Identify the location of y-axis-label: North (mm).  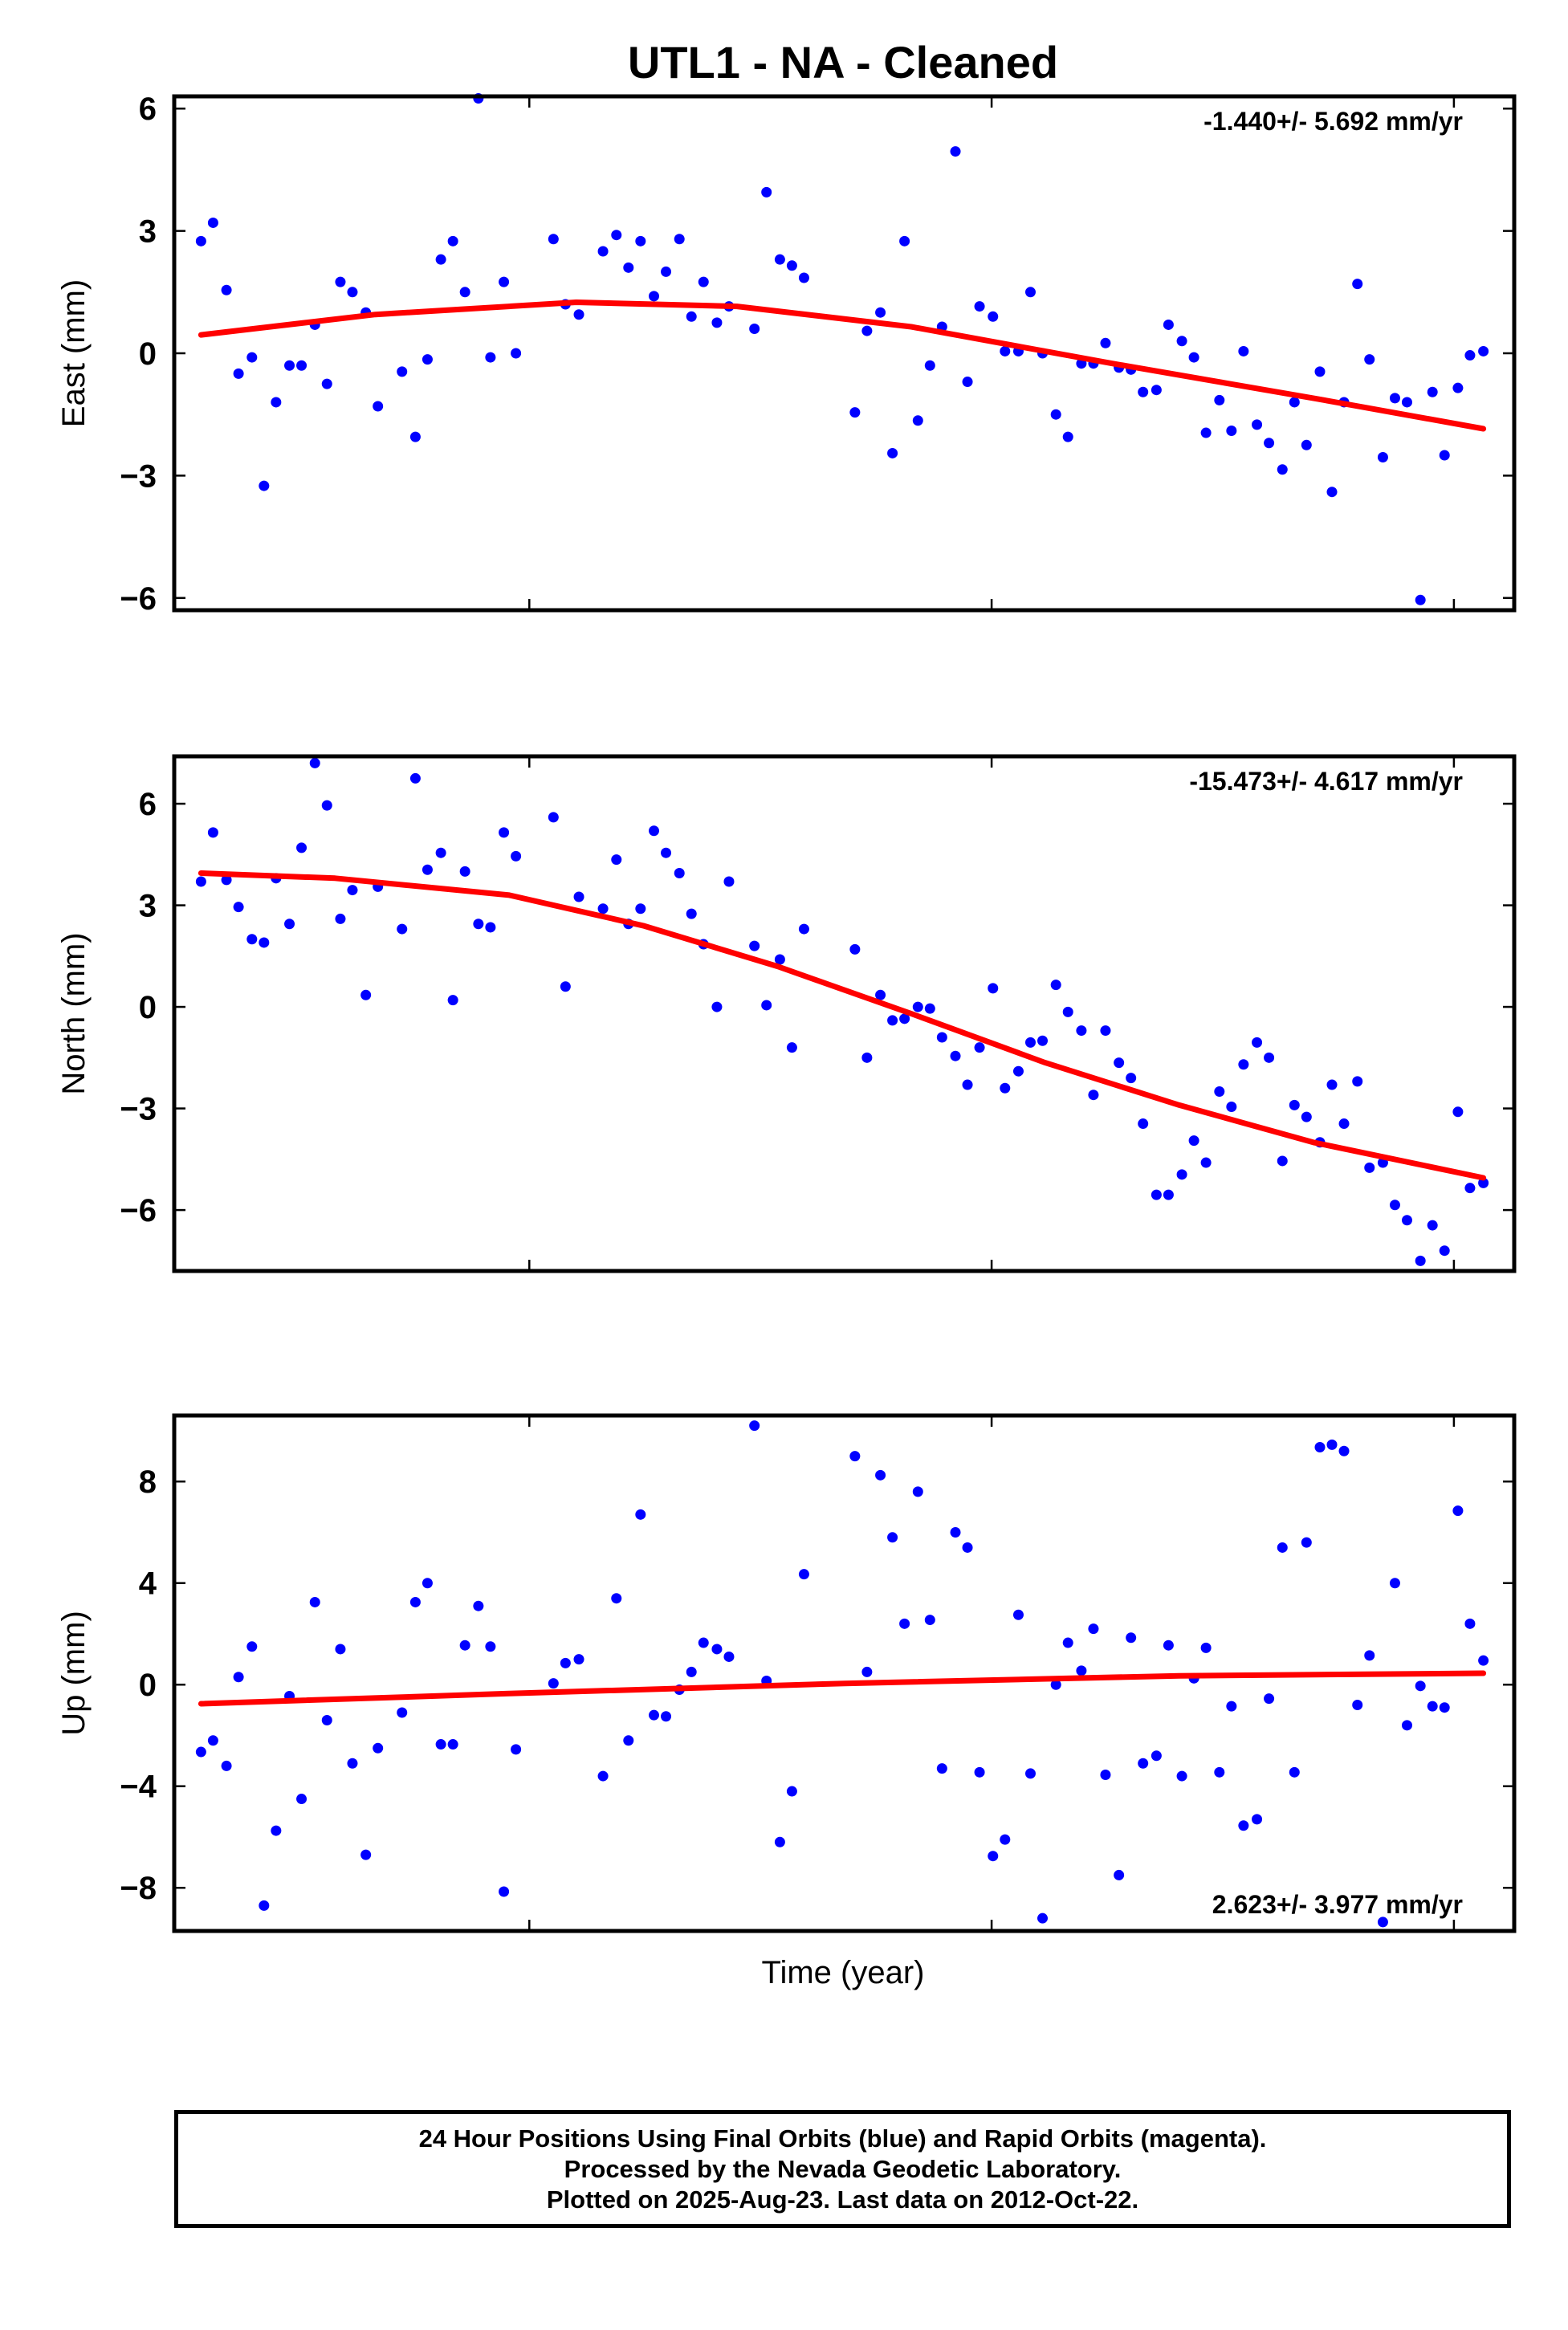
(74, 1013).